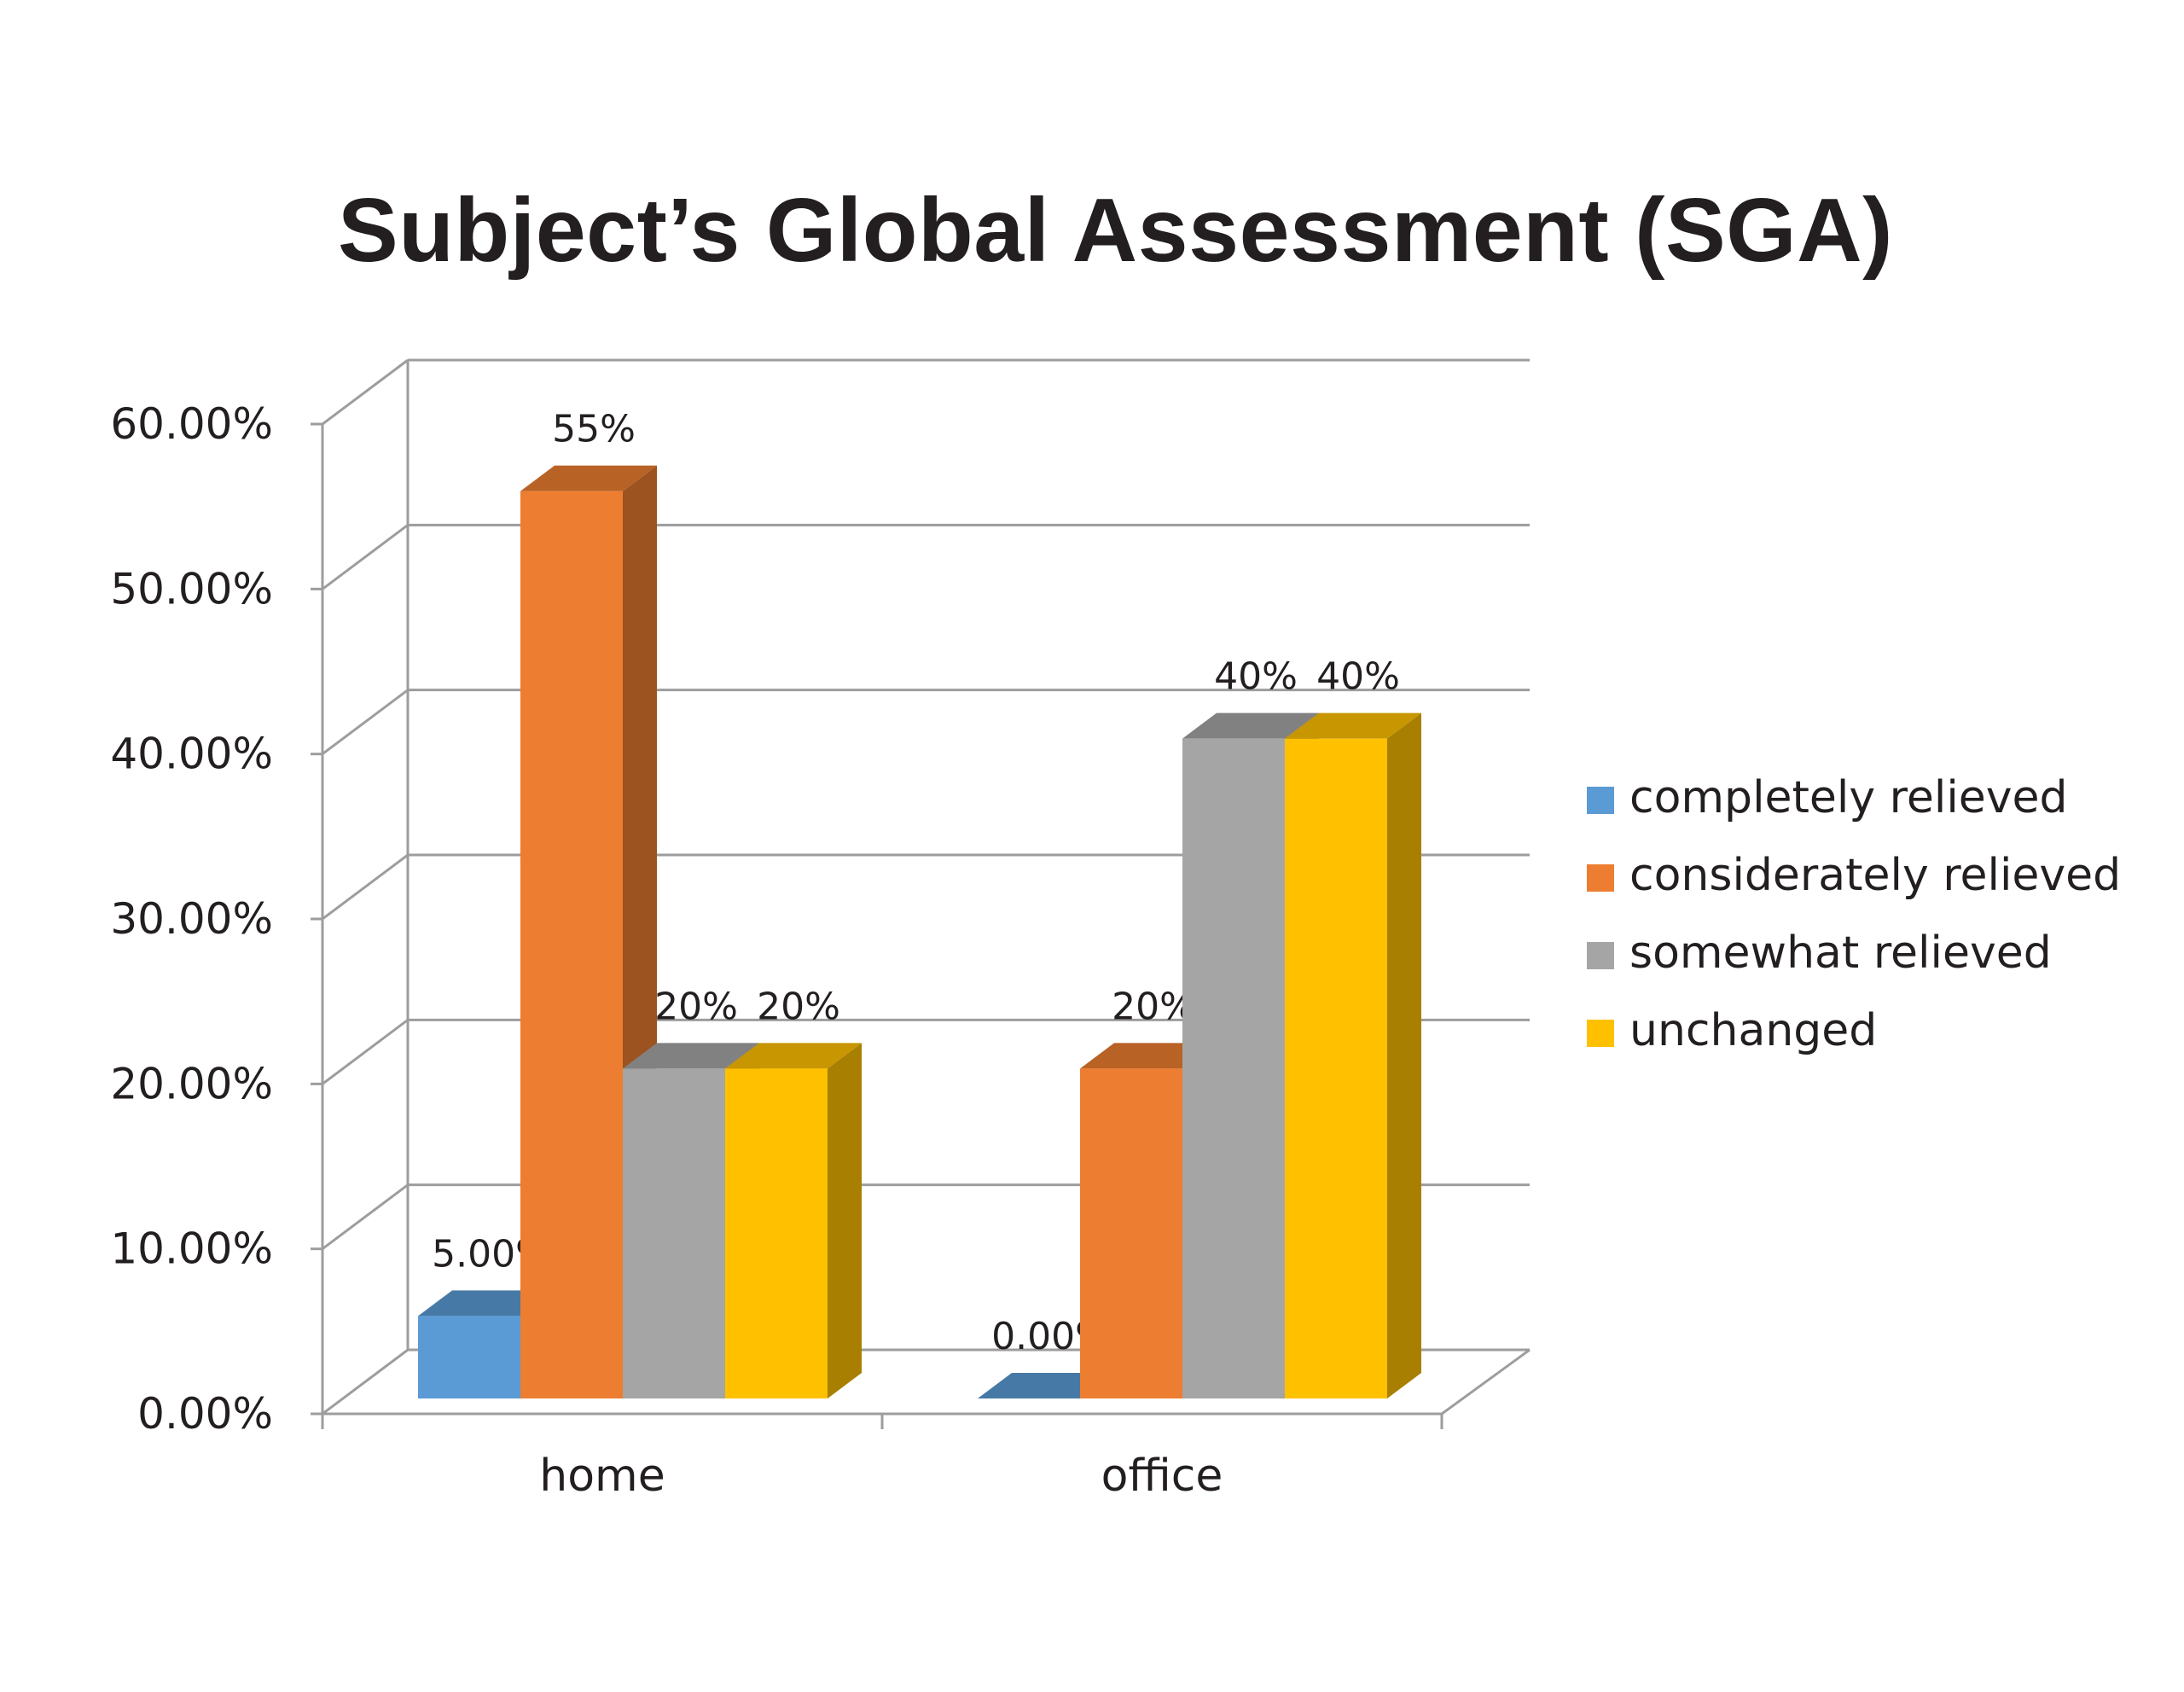  Describe the element at coordinates (1753, 1030) in the screenshot. I see `legend-entry: unchanged` at that location.